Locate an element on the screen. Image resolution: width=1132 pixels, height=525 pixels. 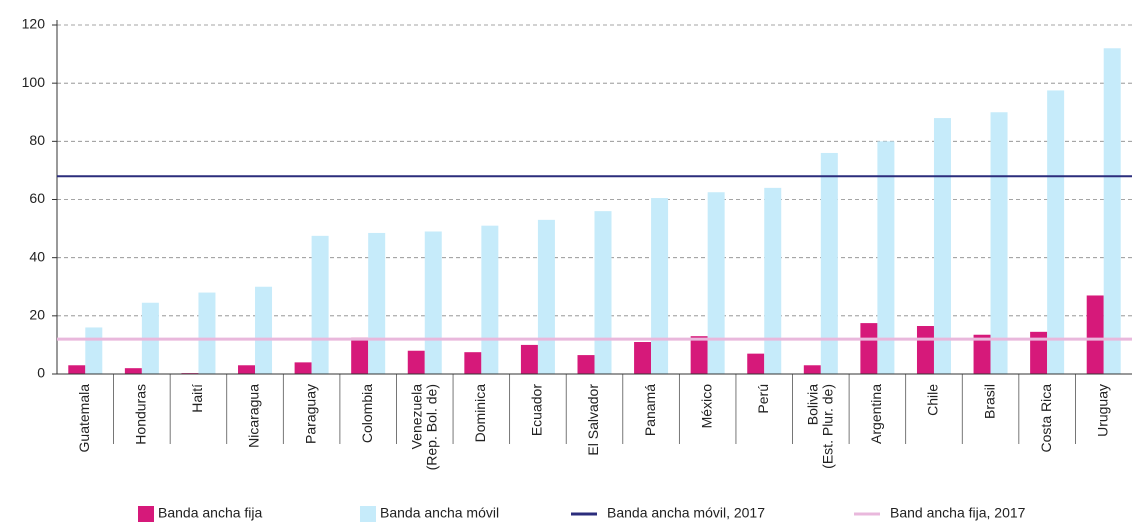
x-tick-label: Costa Rica is located at coordinates (1046, 418).